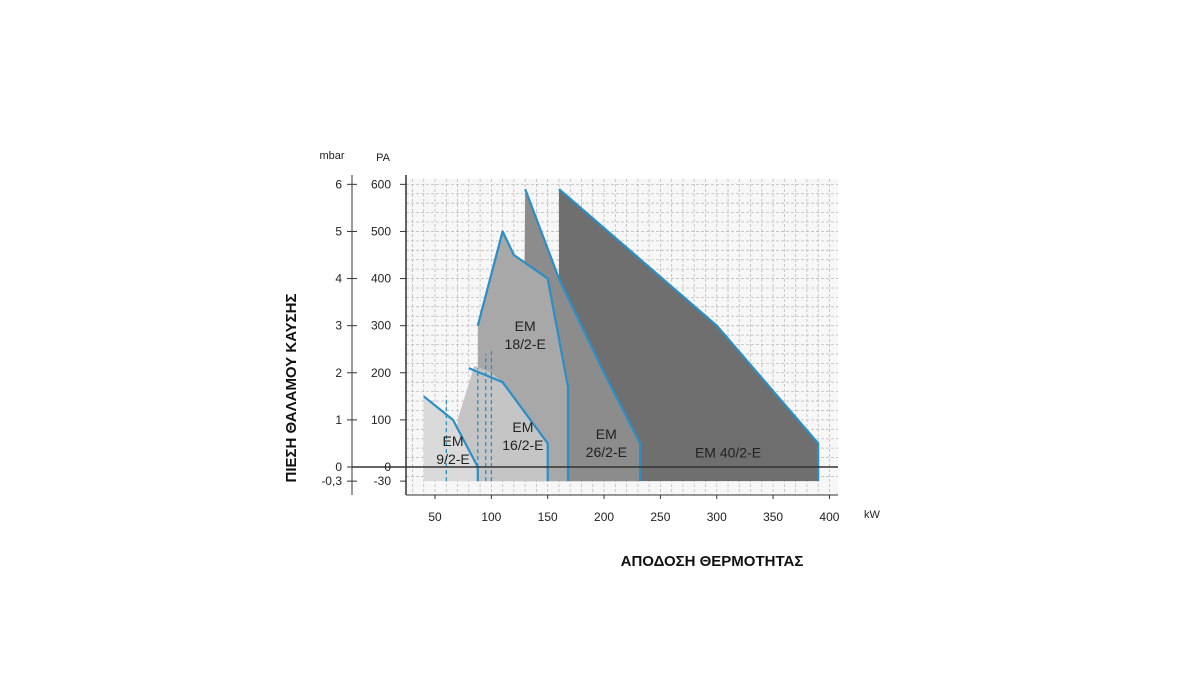  What do you see at coordinates (522, 445) in the screenshot?
I see `series-label-line: 16/2-E` at bounding box center [522, 445].